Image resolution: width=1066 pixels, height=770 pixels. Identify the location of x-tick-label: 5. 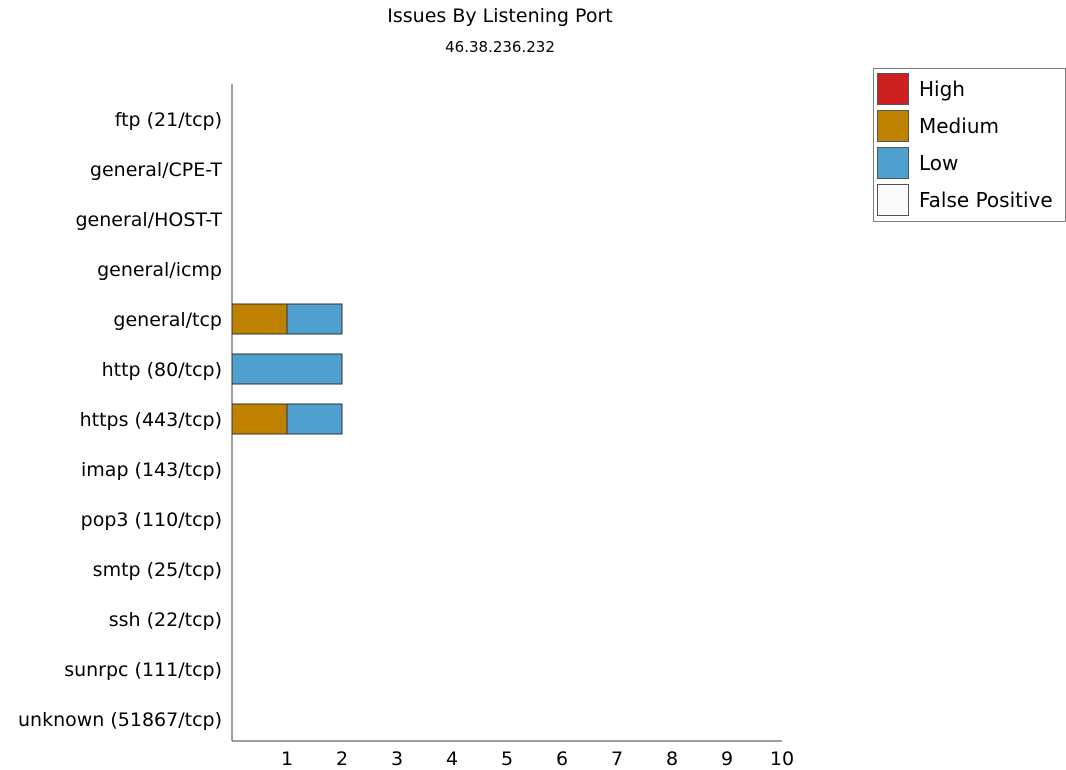
(507, 759).